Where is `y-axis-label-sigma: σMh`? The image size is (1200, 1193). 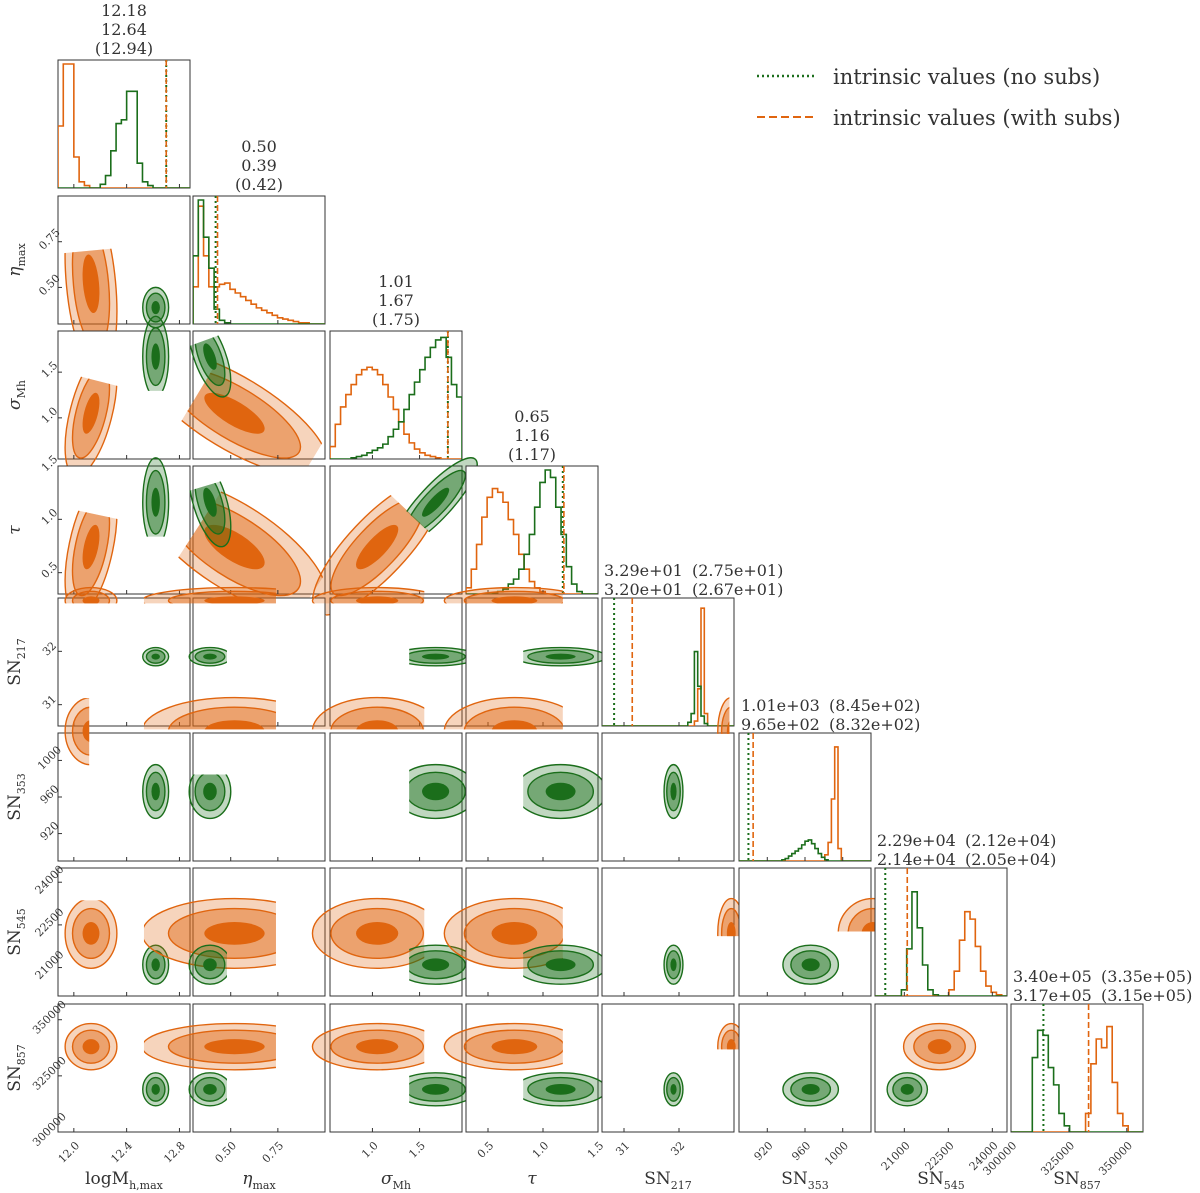
y-axis-label-sigma: σMh is located at coordinates (16, 395).